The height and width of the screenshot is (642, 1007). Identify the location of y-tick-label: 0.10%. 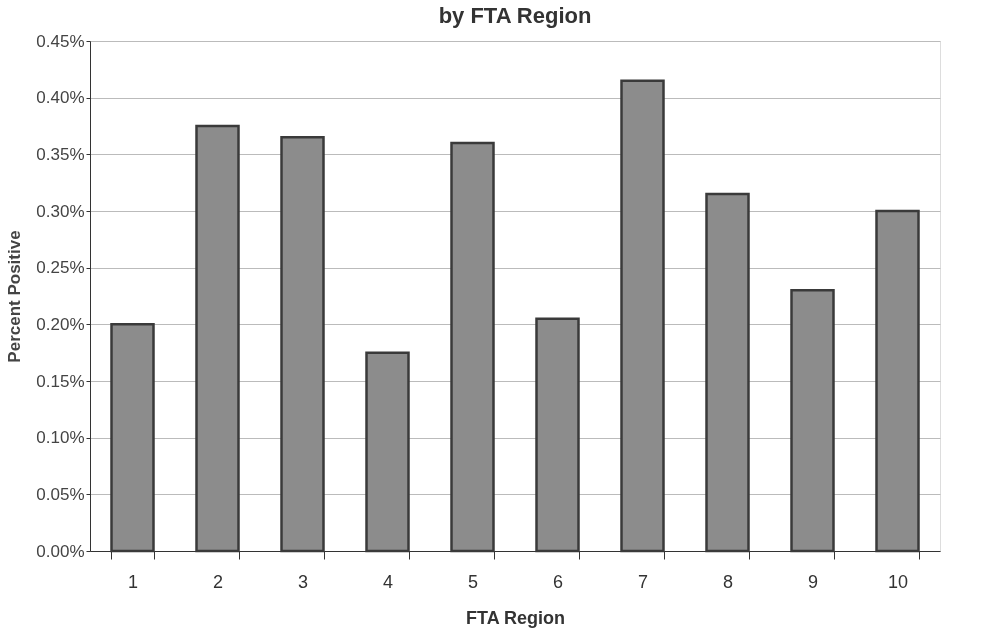
(60, 438).